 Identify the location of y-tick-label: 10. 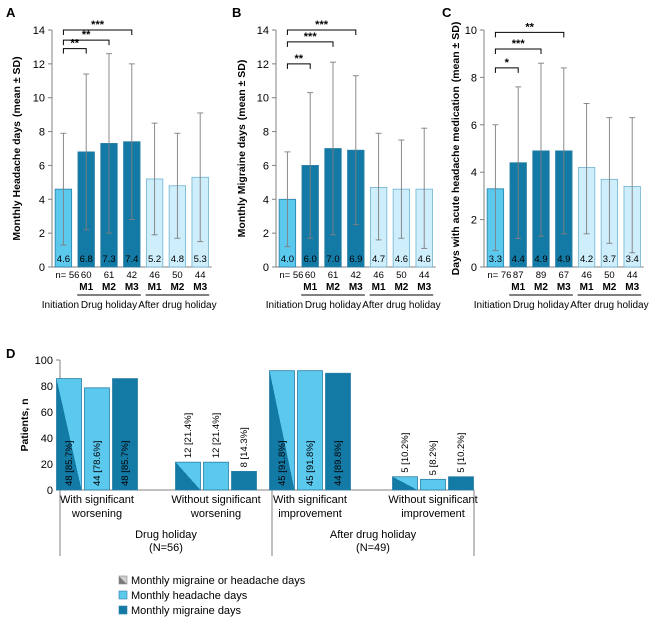
(39, 99).